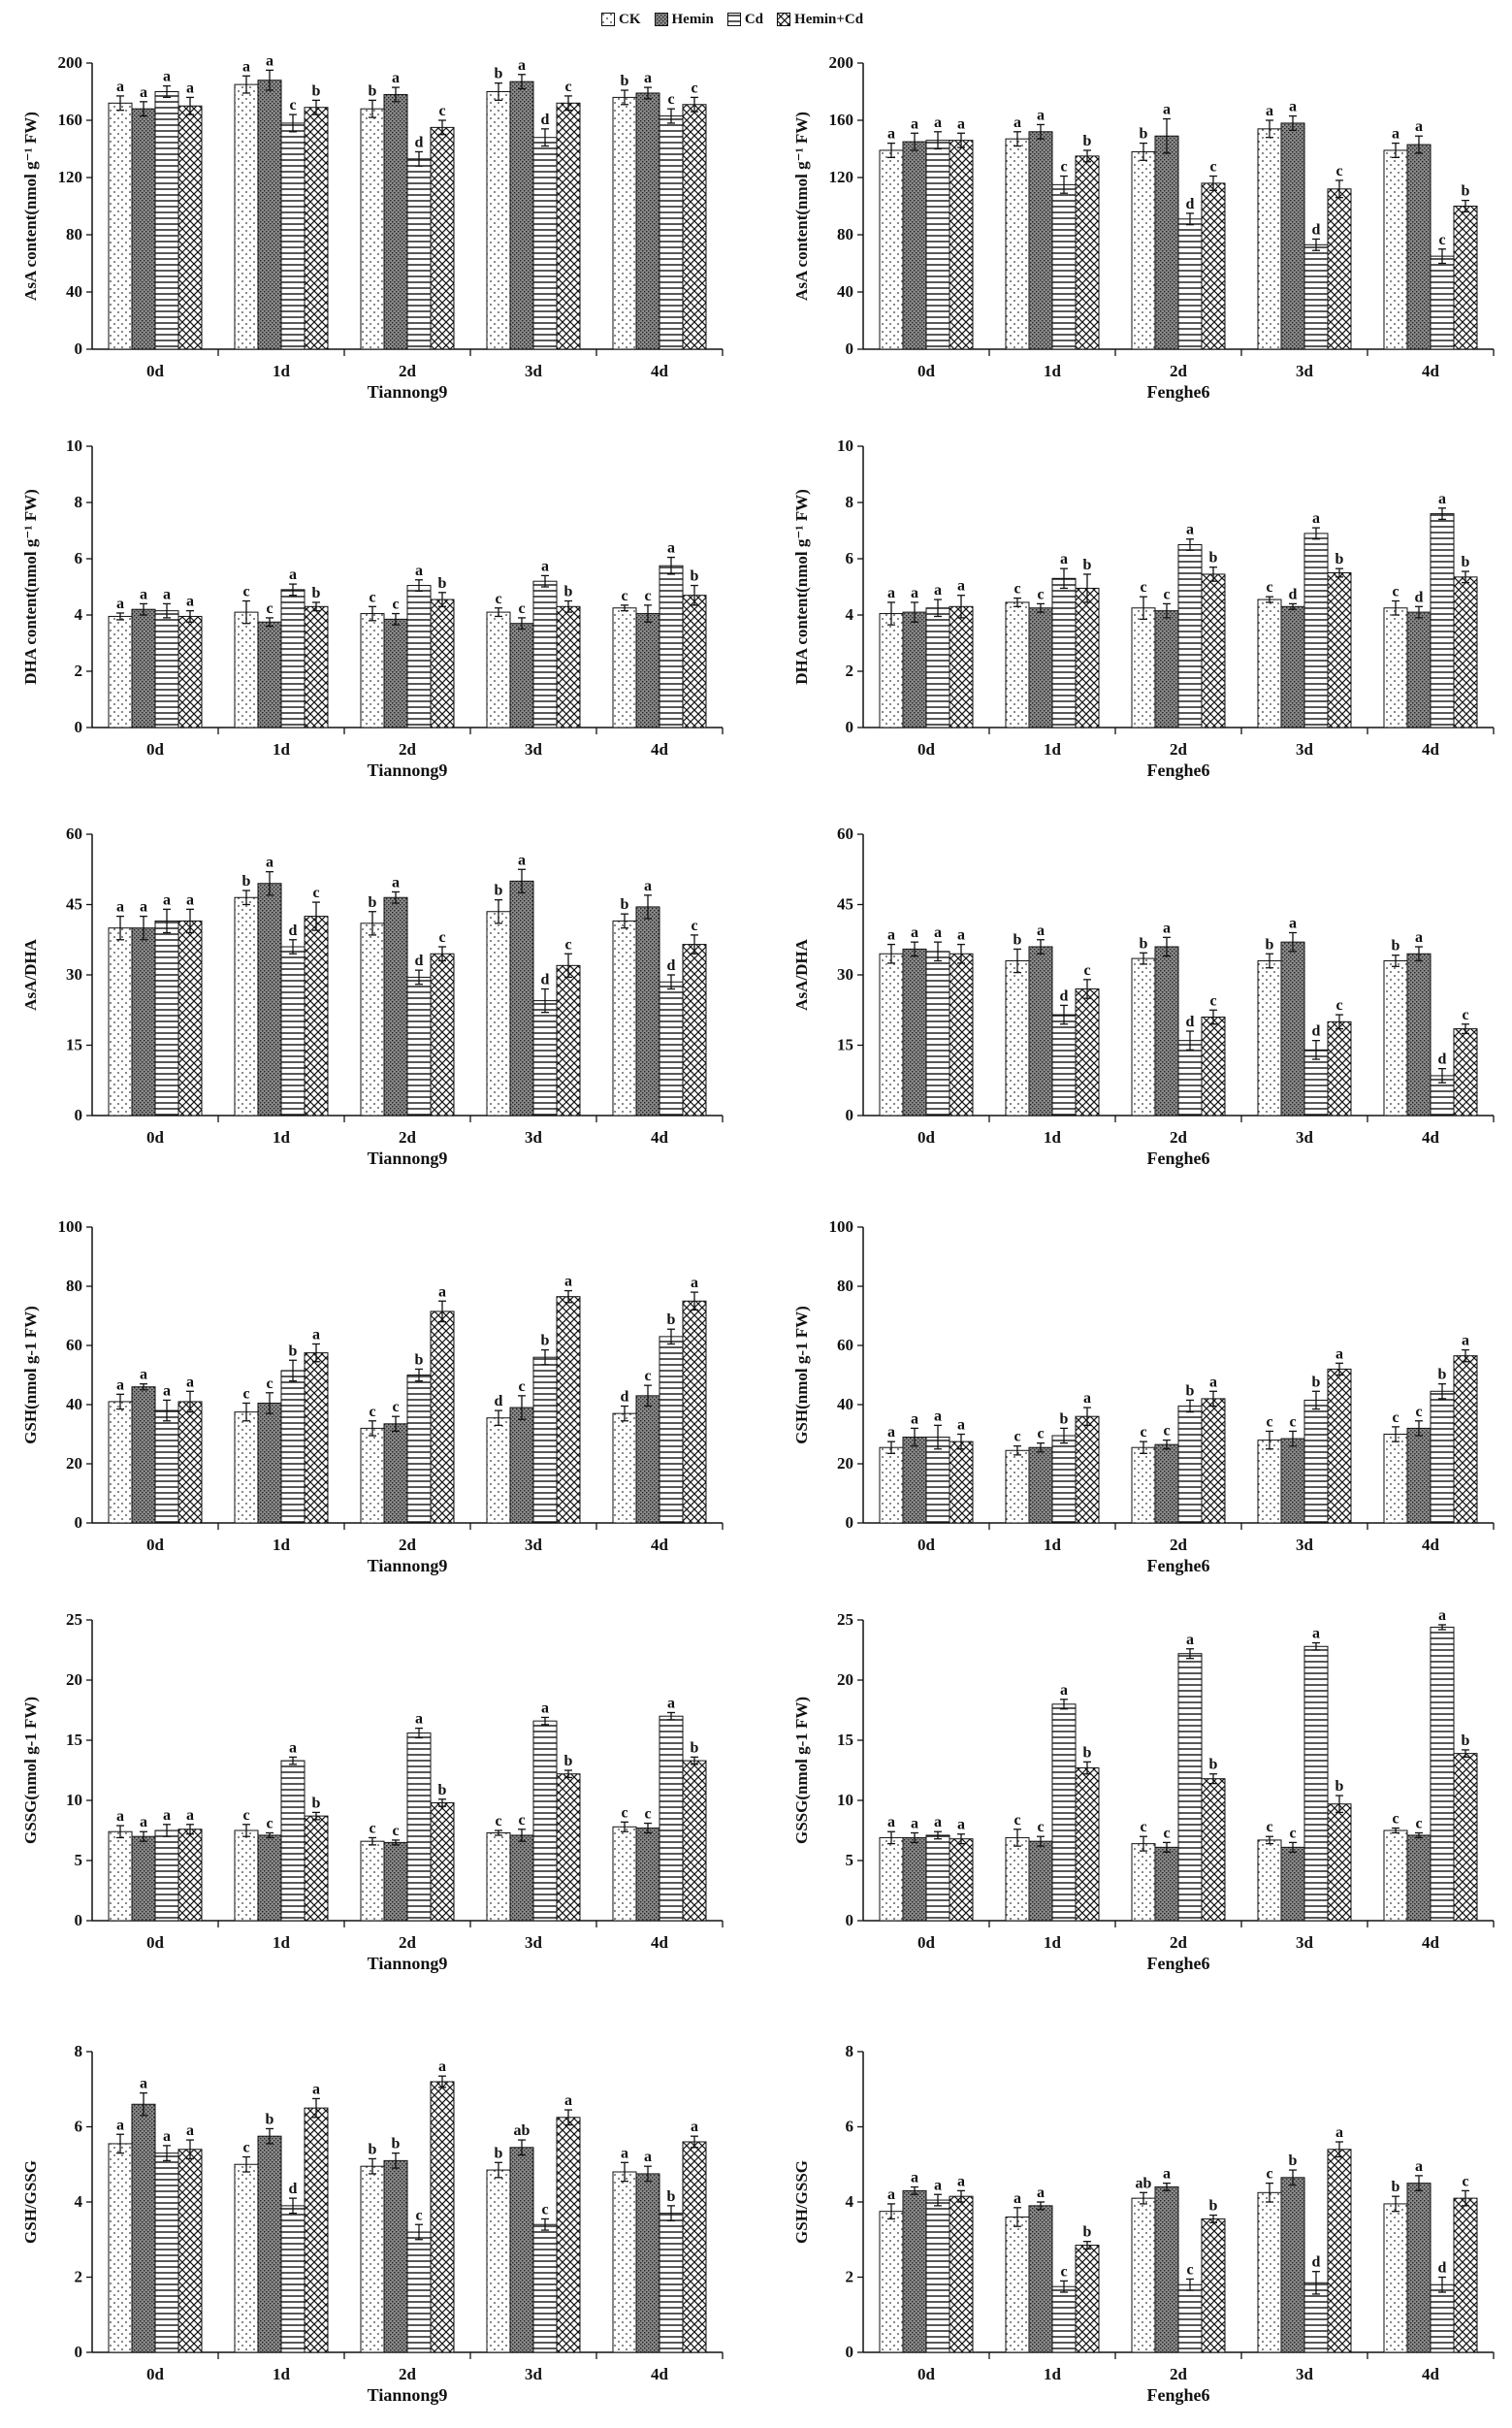 The height and width of the screenshot is (2428, 1512). What do you see at coordinates (70, 120) in the screenshot?
I see `y-tick-label: 160` at bounding box center [70, 120].